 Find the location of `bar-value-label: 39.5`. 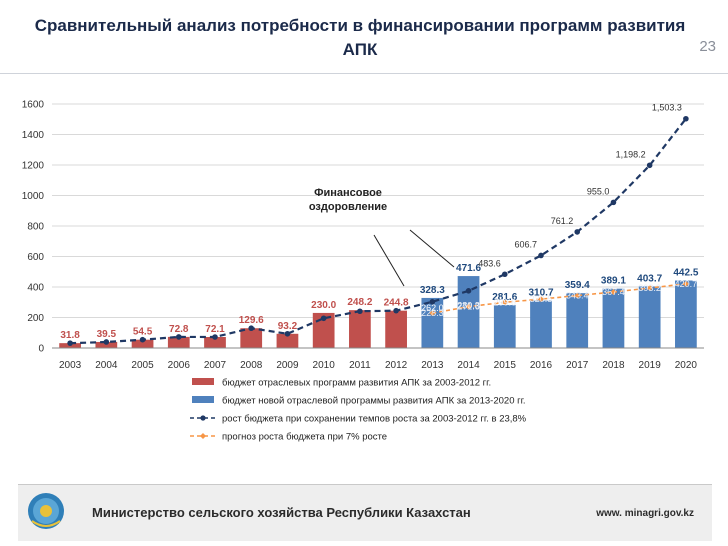

bar-value-label: 39.5 is located at coordinates (107, 334).